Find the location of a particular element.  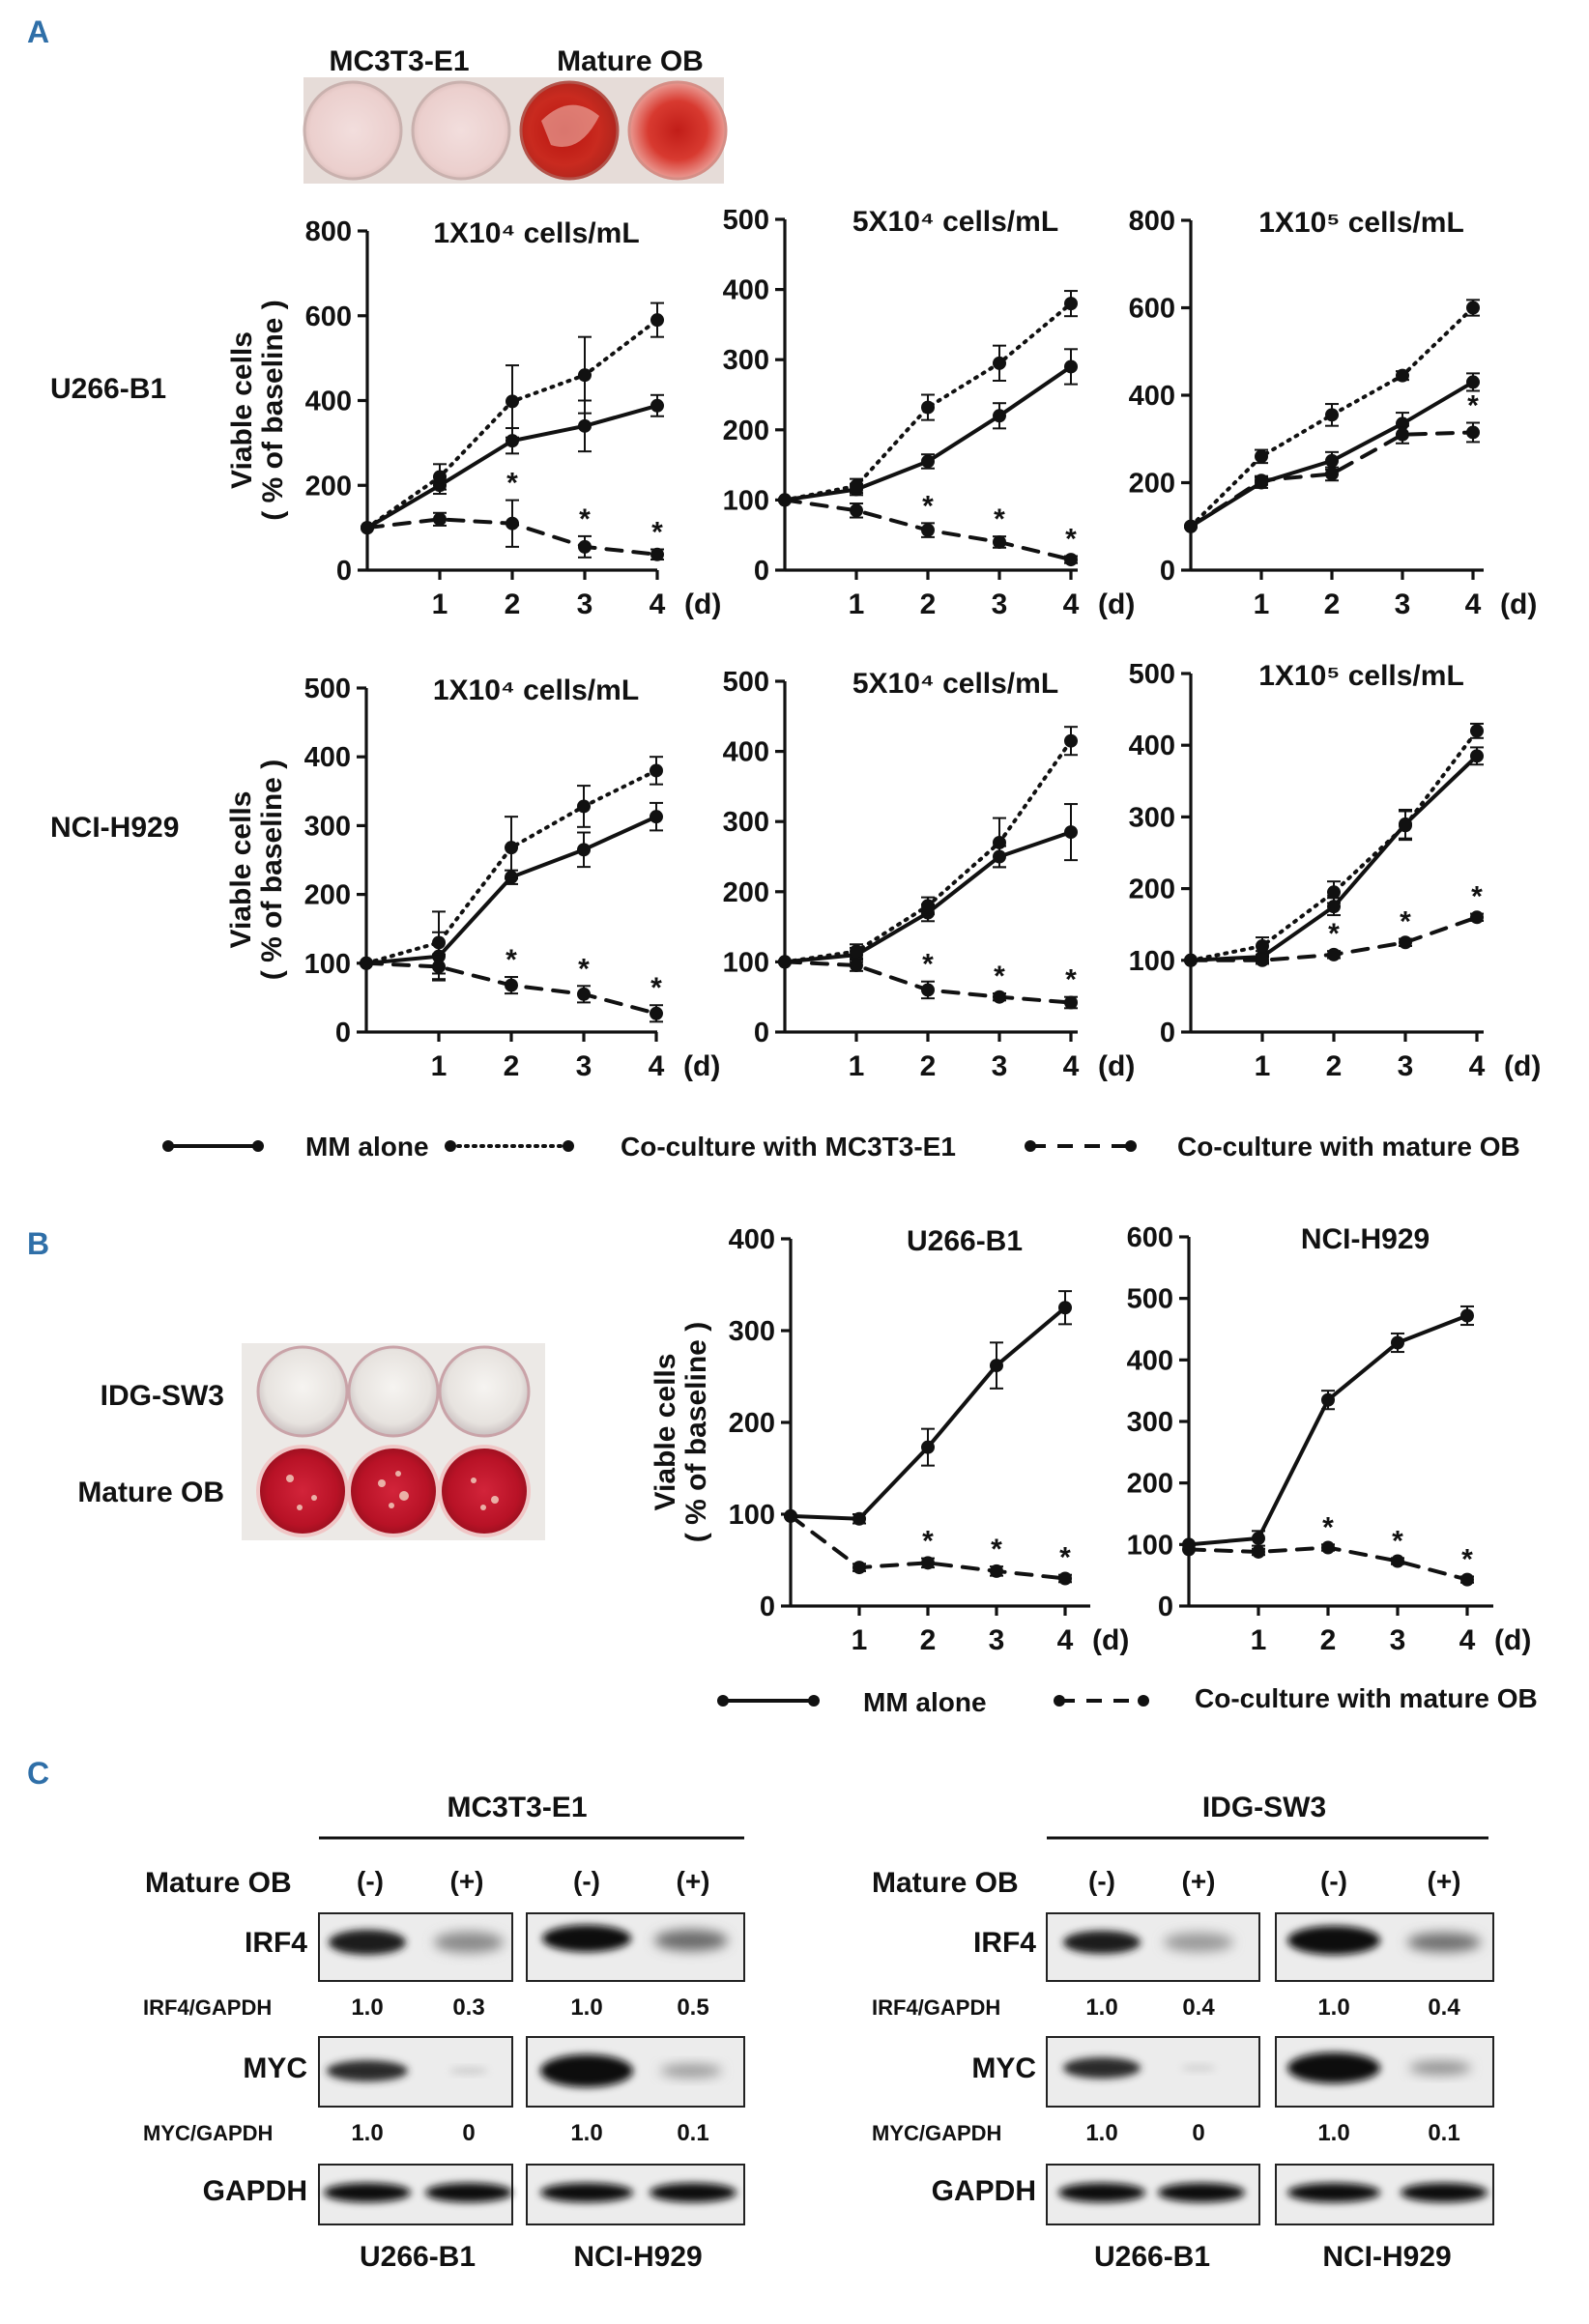

legend-a-dashed-end is located at coordinates (1131, 1146).